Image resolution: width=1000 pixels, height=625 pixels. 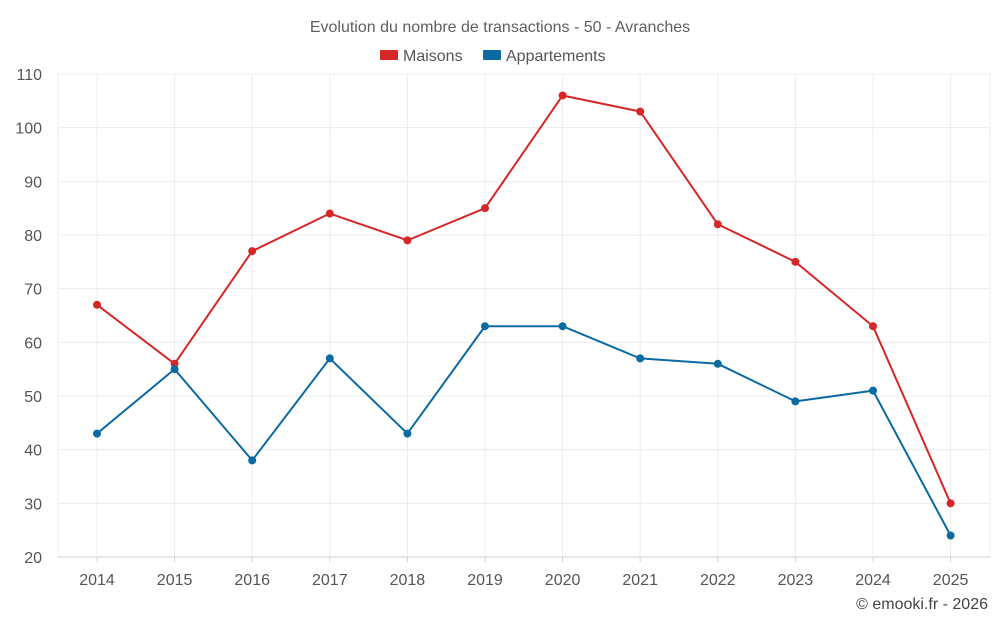 What do you see at coordinates (33, 236) in the screenshot?
I see `y-tick-label: 80` at bounding box center [33, 236].